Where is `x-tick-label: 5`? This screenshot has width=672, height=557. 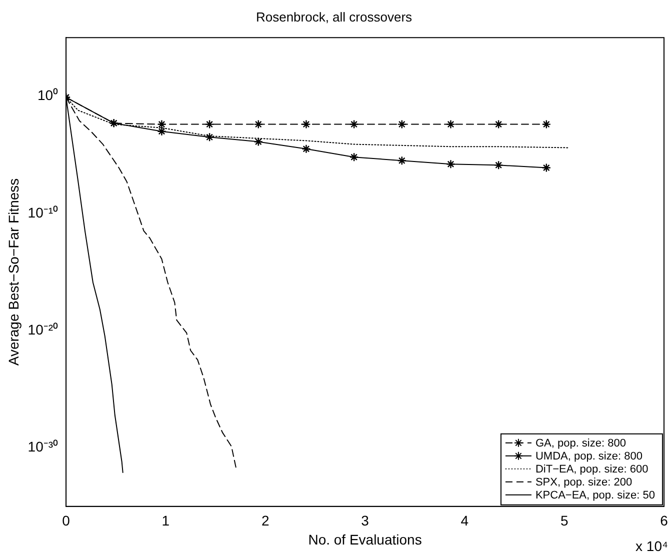
x-tick-label: 5 is located at coordinates (564, 520).